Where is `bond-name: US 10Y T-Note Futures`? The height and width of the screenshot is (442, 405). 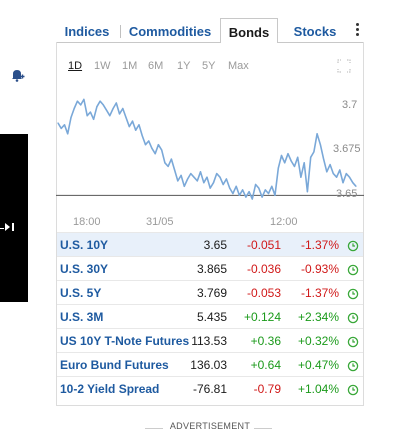
bond-name: US 10Y T-Note Futures is located at coordinates (125, 341).